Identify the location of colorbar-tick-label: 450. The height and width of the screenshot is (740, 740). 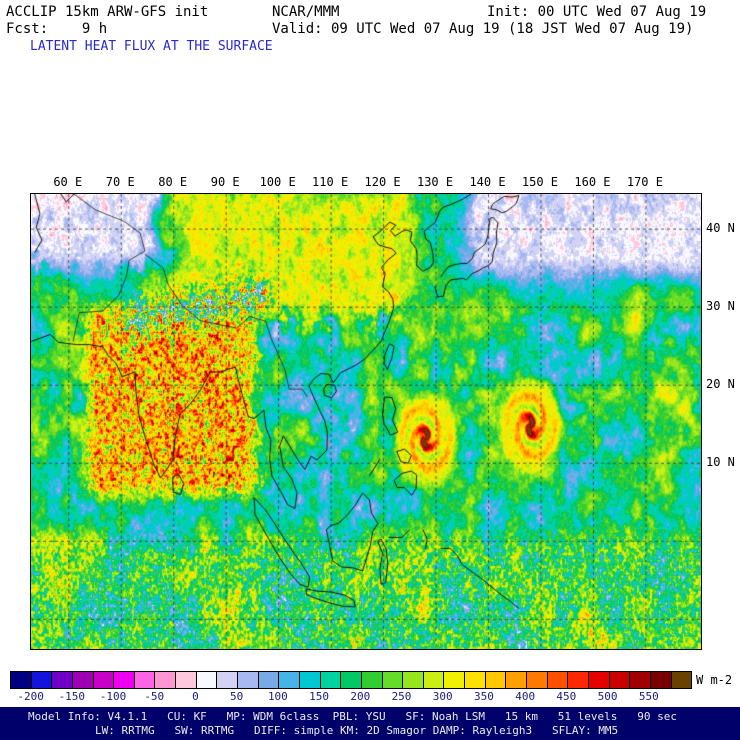
(566, 696).